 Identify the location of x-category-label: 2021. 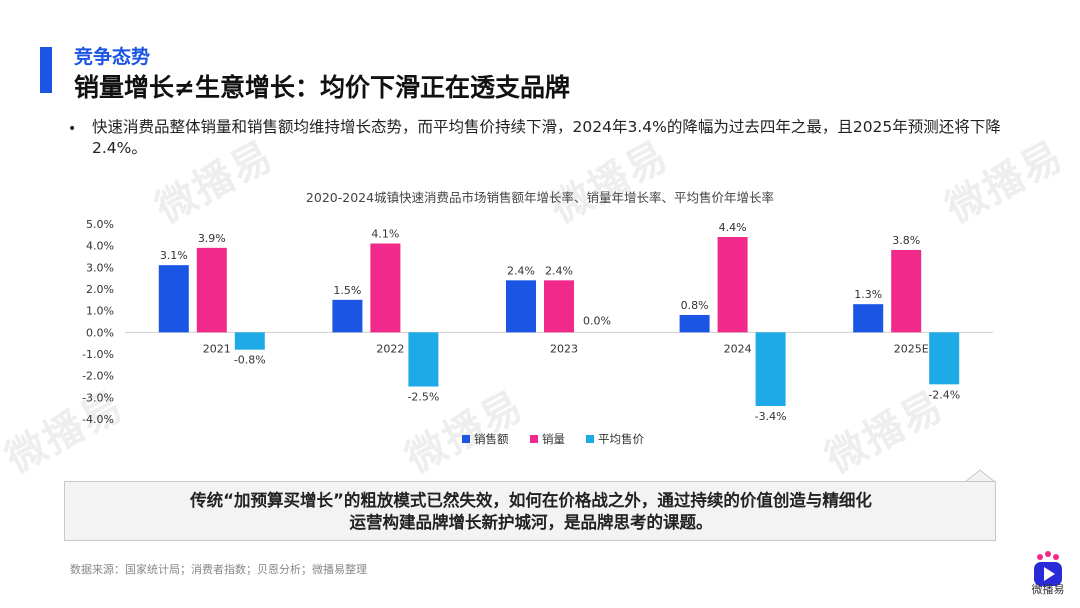
(217, 348).